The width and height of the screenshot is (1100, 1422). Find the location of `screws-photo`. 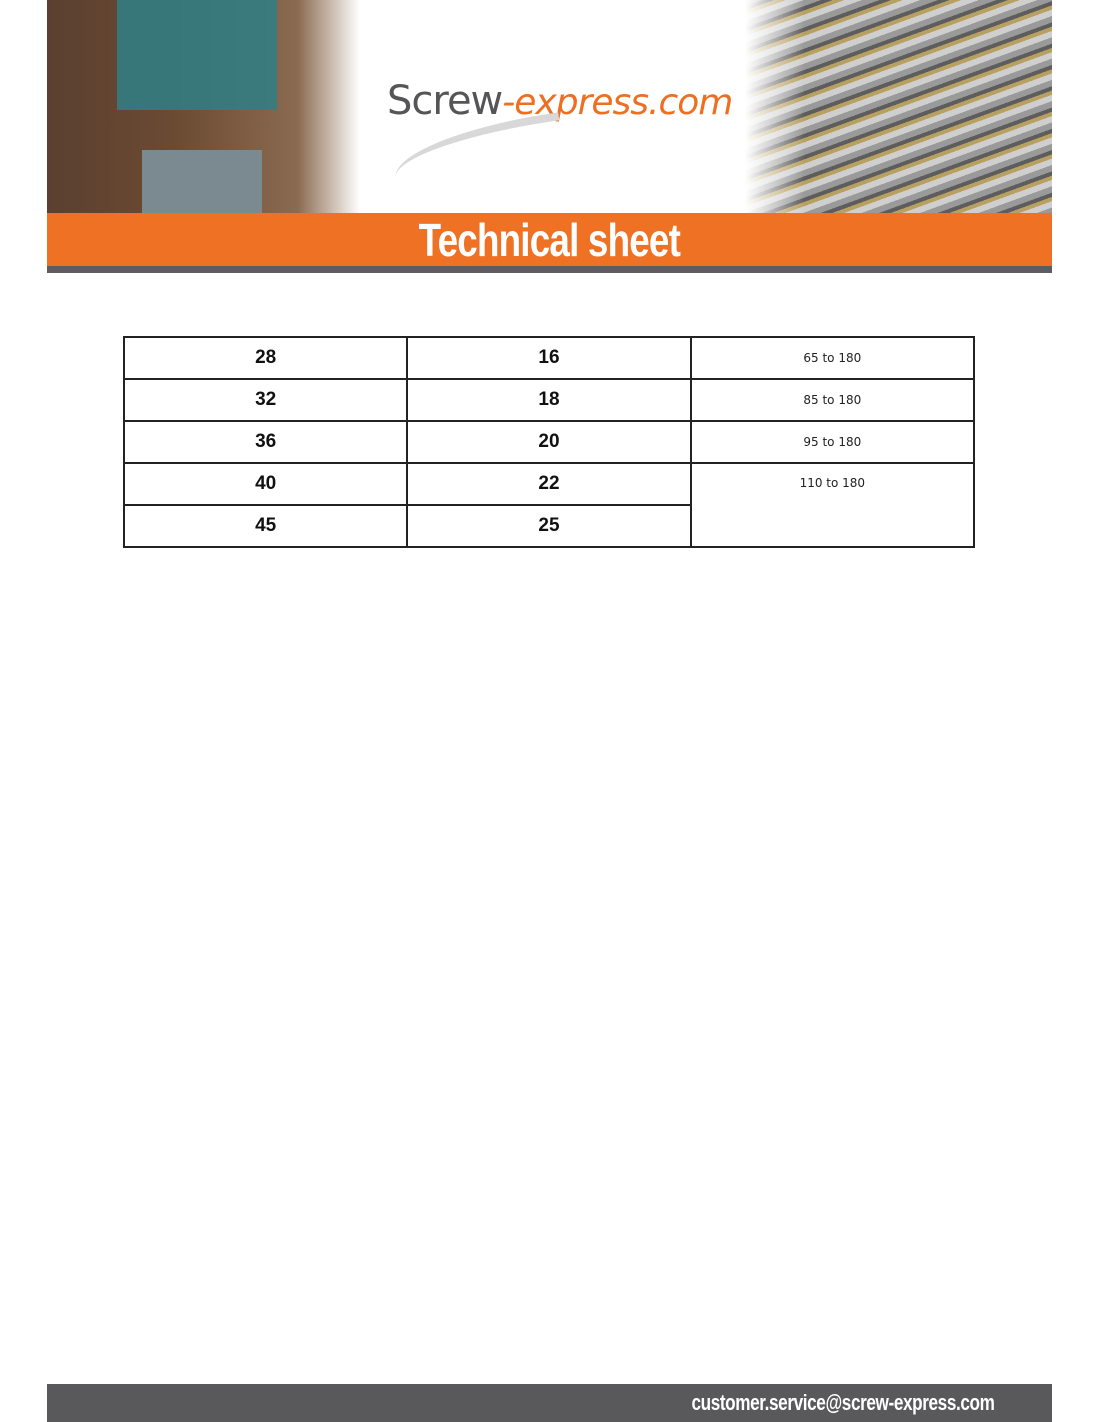

screws-photo is located at coordinates (898, 106).